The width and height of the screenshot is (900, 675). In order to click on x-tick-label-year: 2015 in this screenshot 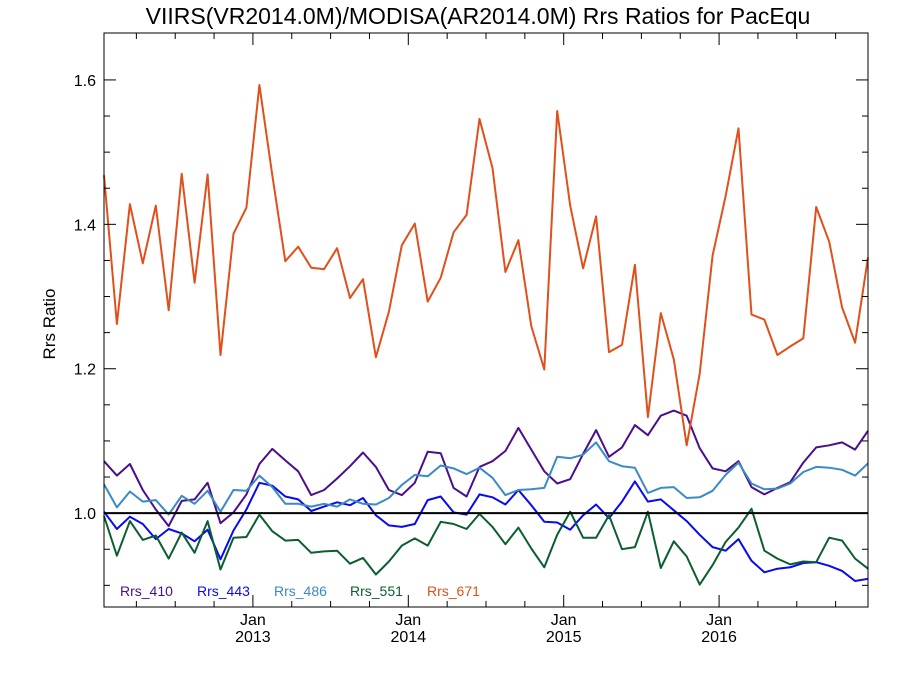, I will do `click(564, 637)`.